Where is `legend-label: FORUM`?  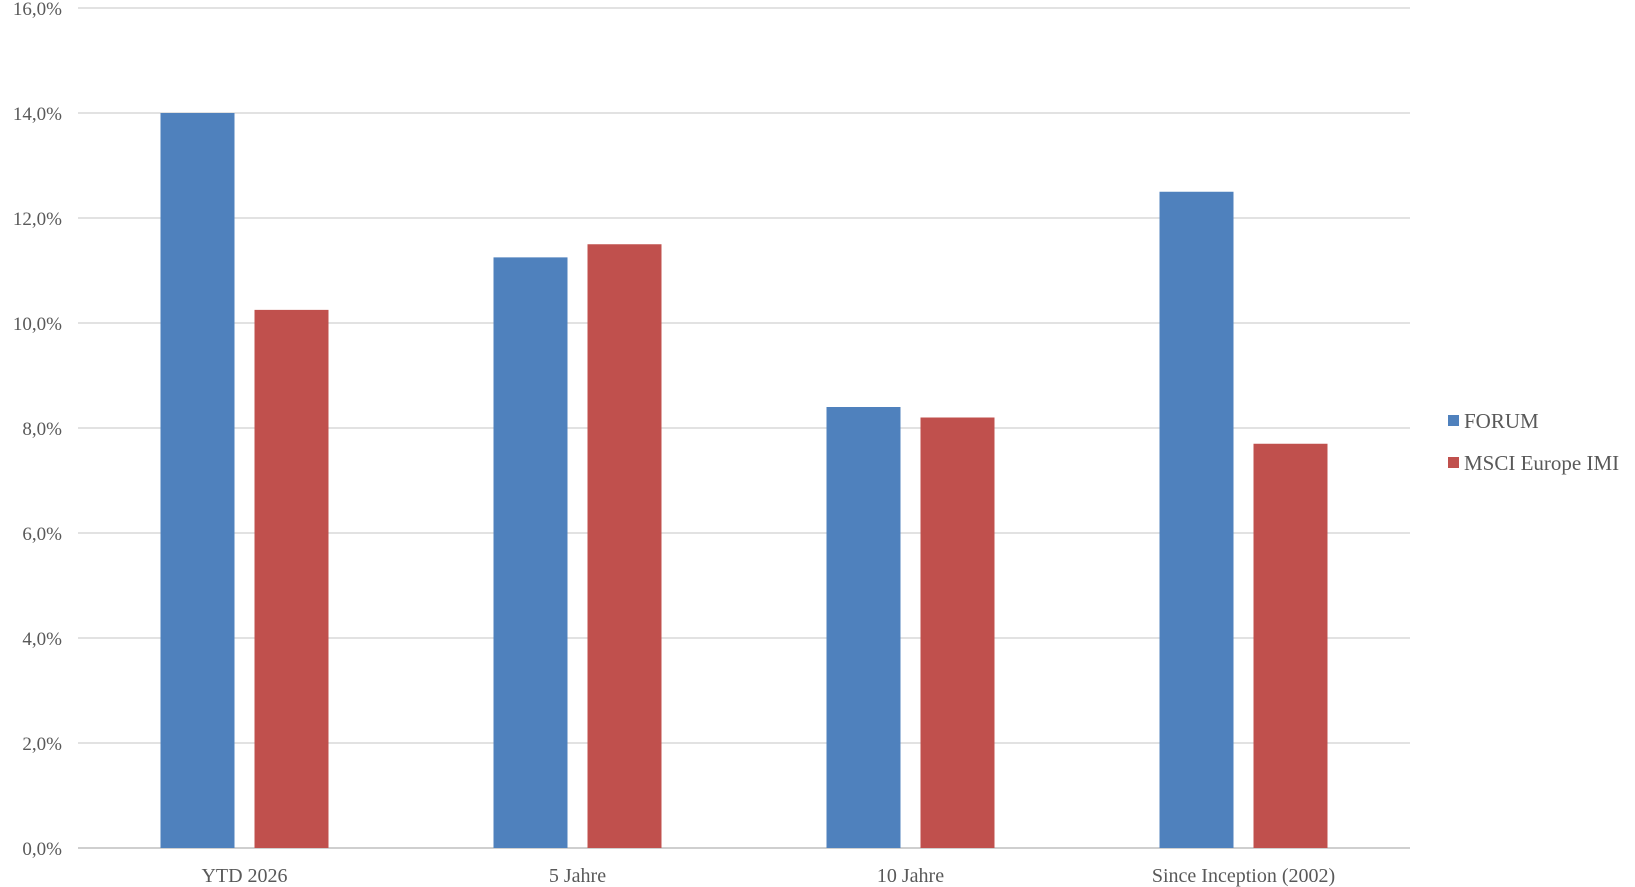 legend-label: FORUM is located at coordinates (1501, 421).